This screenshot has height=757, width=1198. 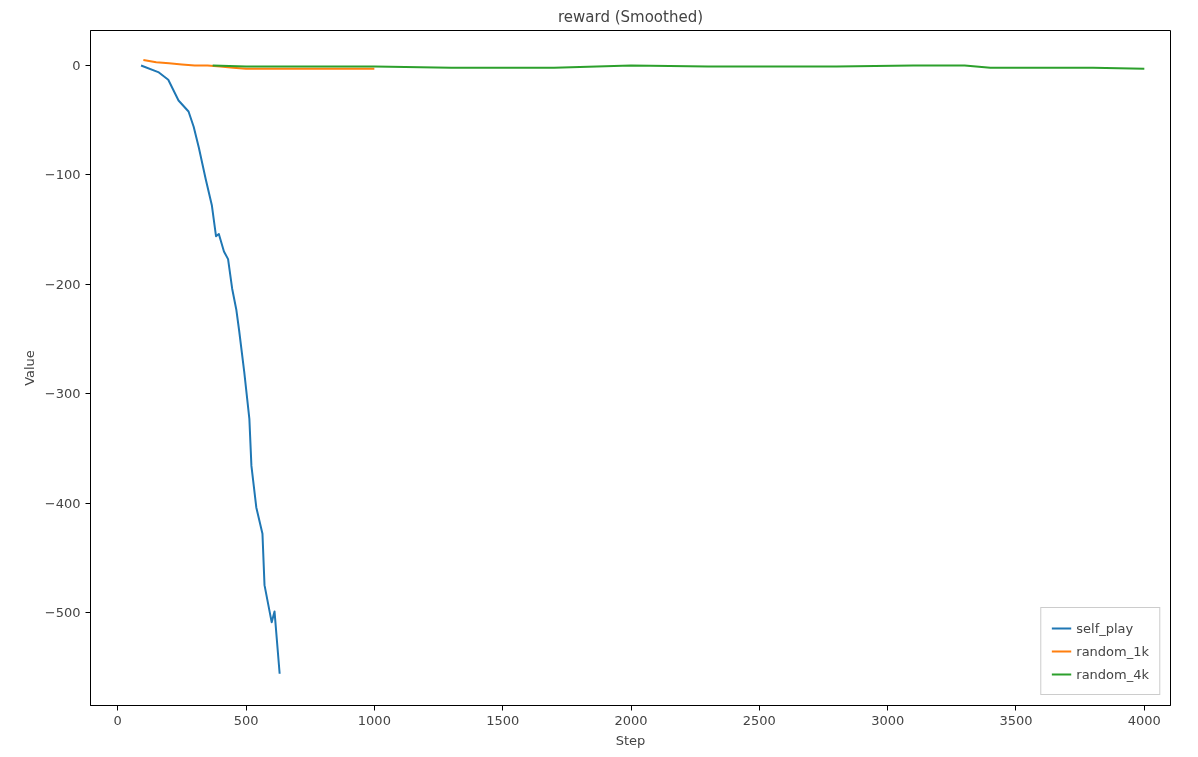 I want to click on x-tick-label: 4000, so click(x=1144, y=720).